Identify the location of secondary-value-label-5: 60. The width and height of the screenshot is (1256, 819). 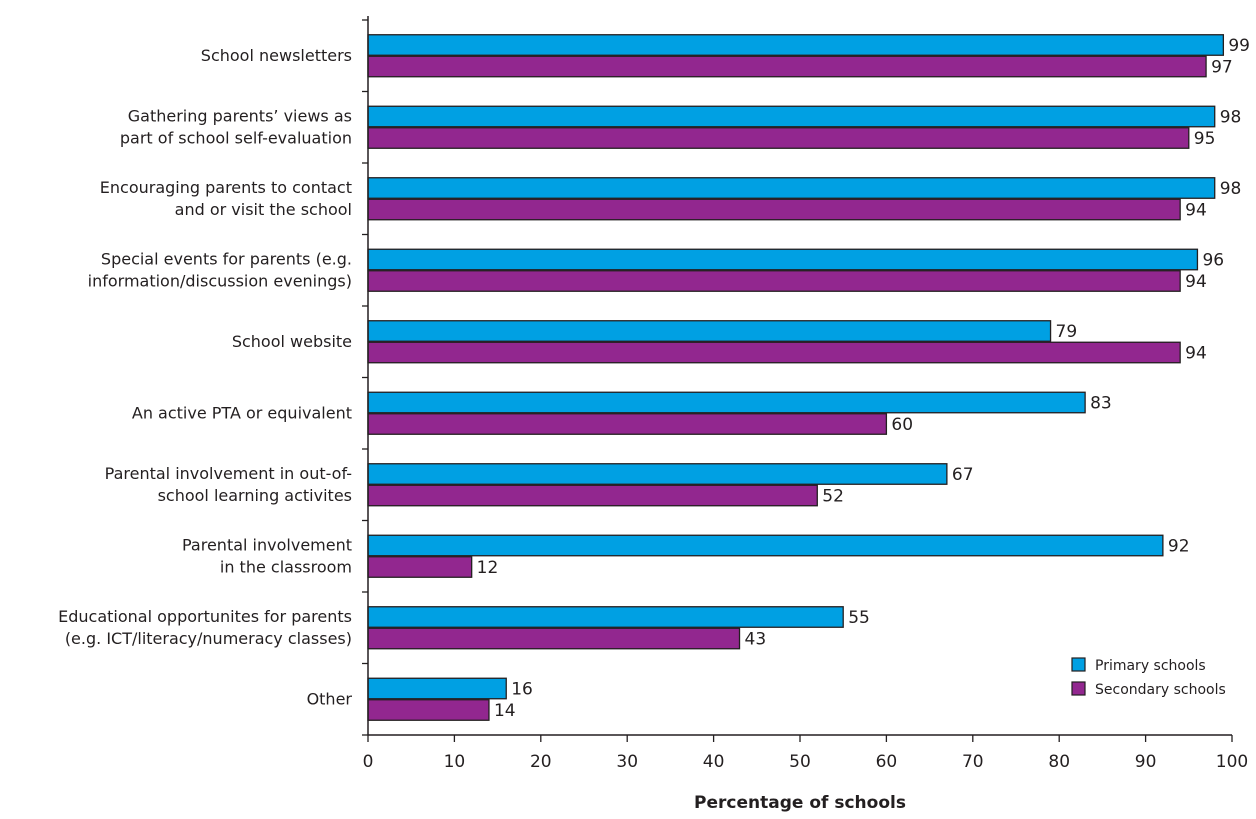
(902, 425).